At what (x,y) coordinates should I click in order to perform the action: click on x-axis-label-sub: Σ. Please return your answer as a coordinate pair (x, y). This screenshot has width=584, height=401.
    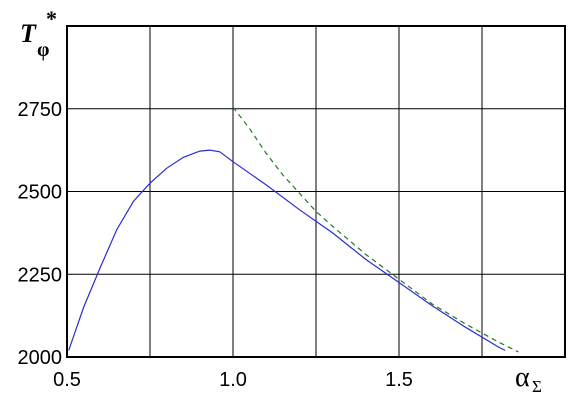
    Looking at the image, I should click on (537, 386).